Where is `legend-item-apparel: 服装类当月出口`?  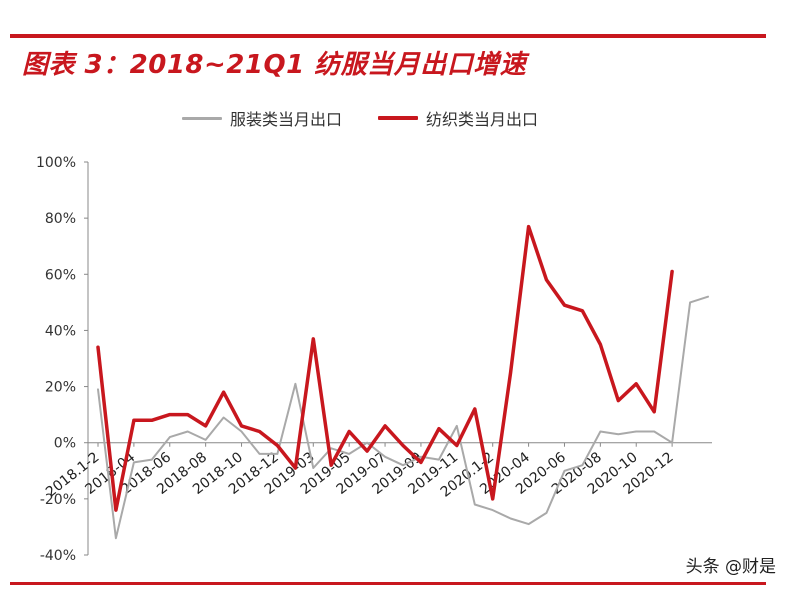
legend-item-apparel: 服装类当月出口 is located at coordinates (262, 118).